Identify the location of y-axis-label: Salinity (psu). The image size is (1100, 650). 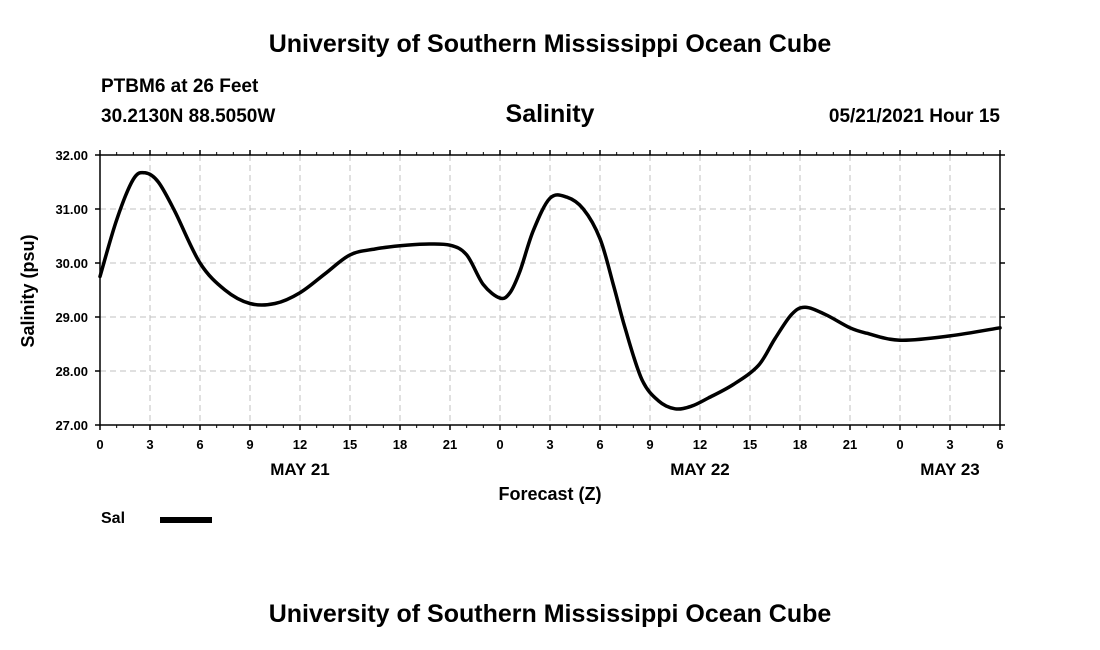
(28, 290).